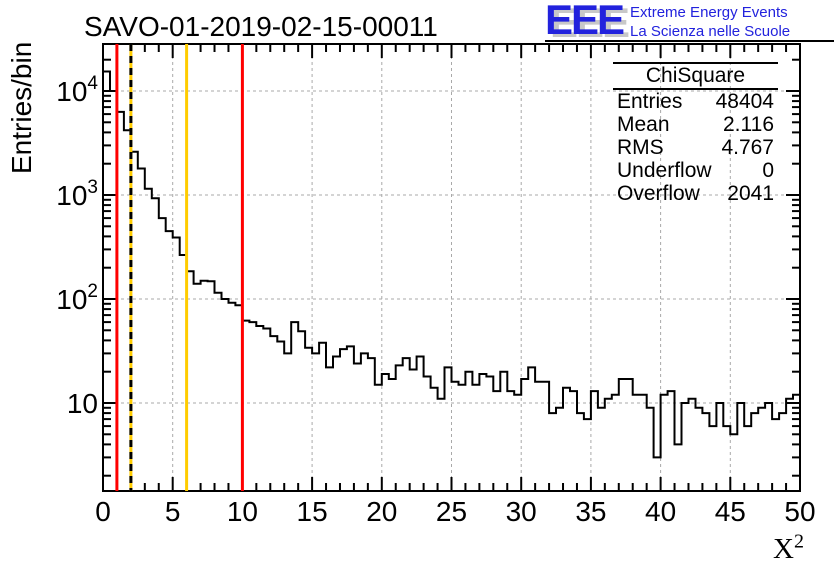  I want to click on x-axis-title-base: X, so click(783, 549).